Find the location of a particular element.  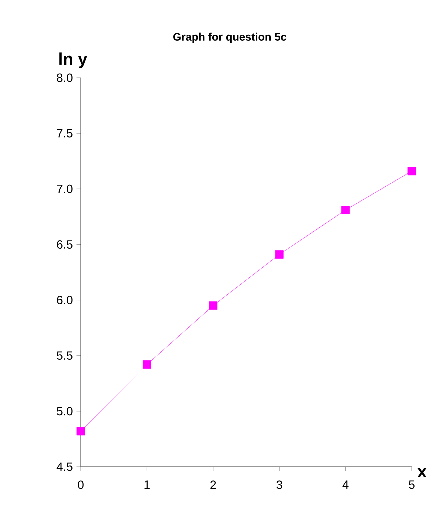

x-tick-label: 1 is located at coordinates (147, 484).